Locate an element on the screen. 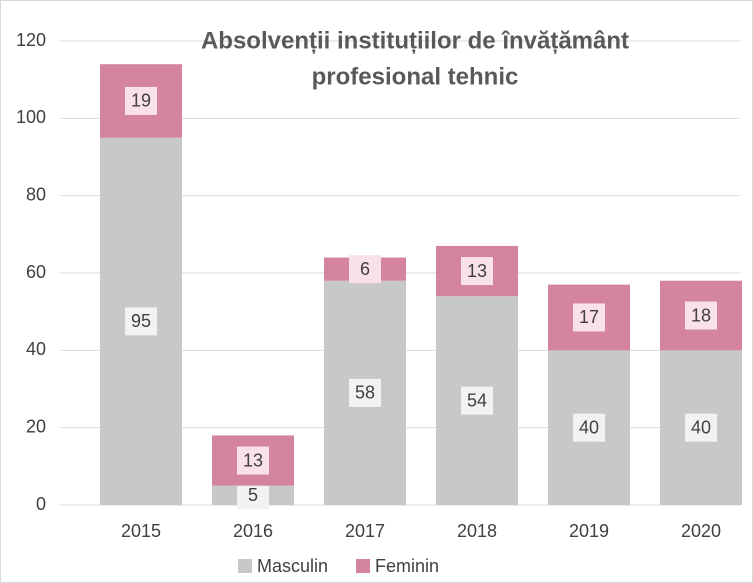 This screenshot has width=753, height=583. legend-label: Feminin is located at coordinates (407, 566).